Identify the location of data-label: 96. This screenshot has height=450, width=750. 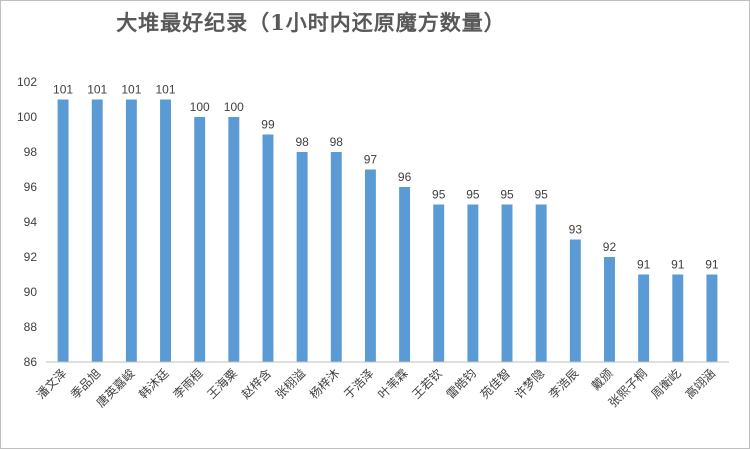
(405, 177).